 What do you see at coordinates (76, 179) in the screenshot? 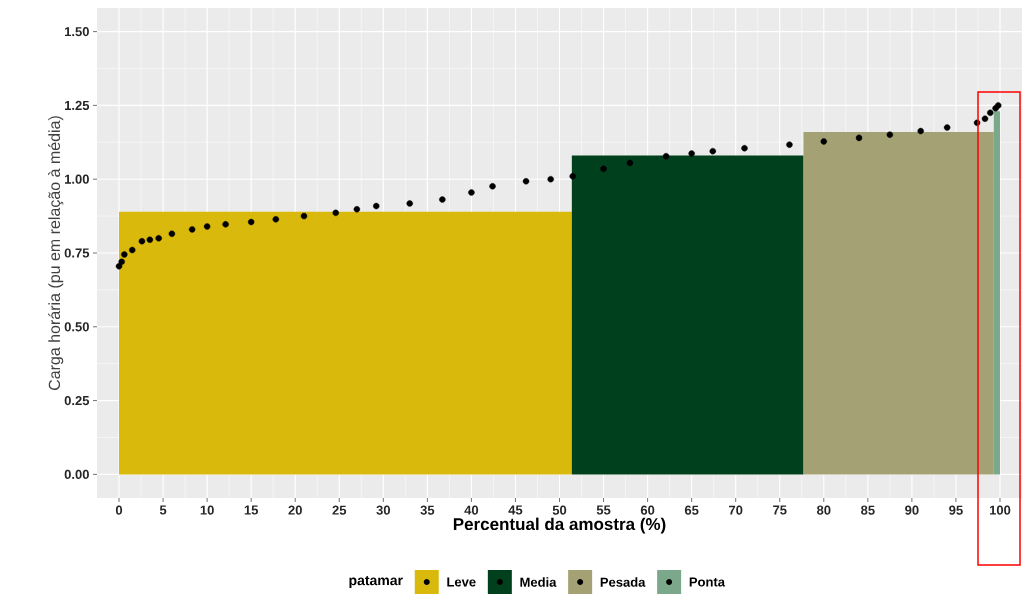
I see `y-tick-label: 1.00` at bounding box center [76, 179].